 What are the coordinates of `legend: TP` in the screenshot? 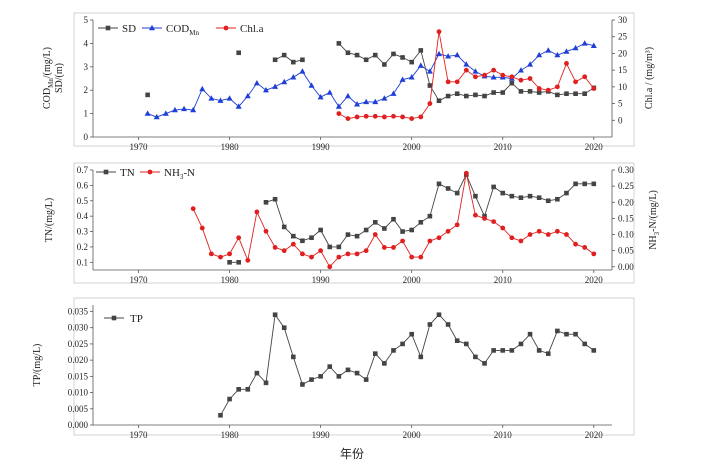 It's located at (123, 319).